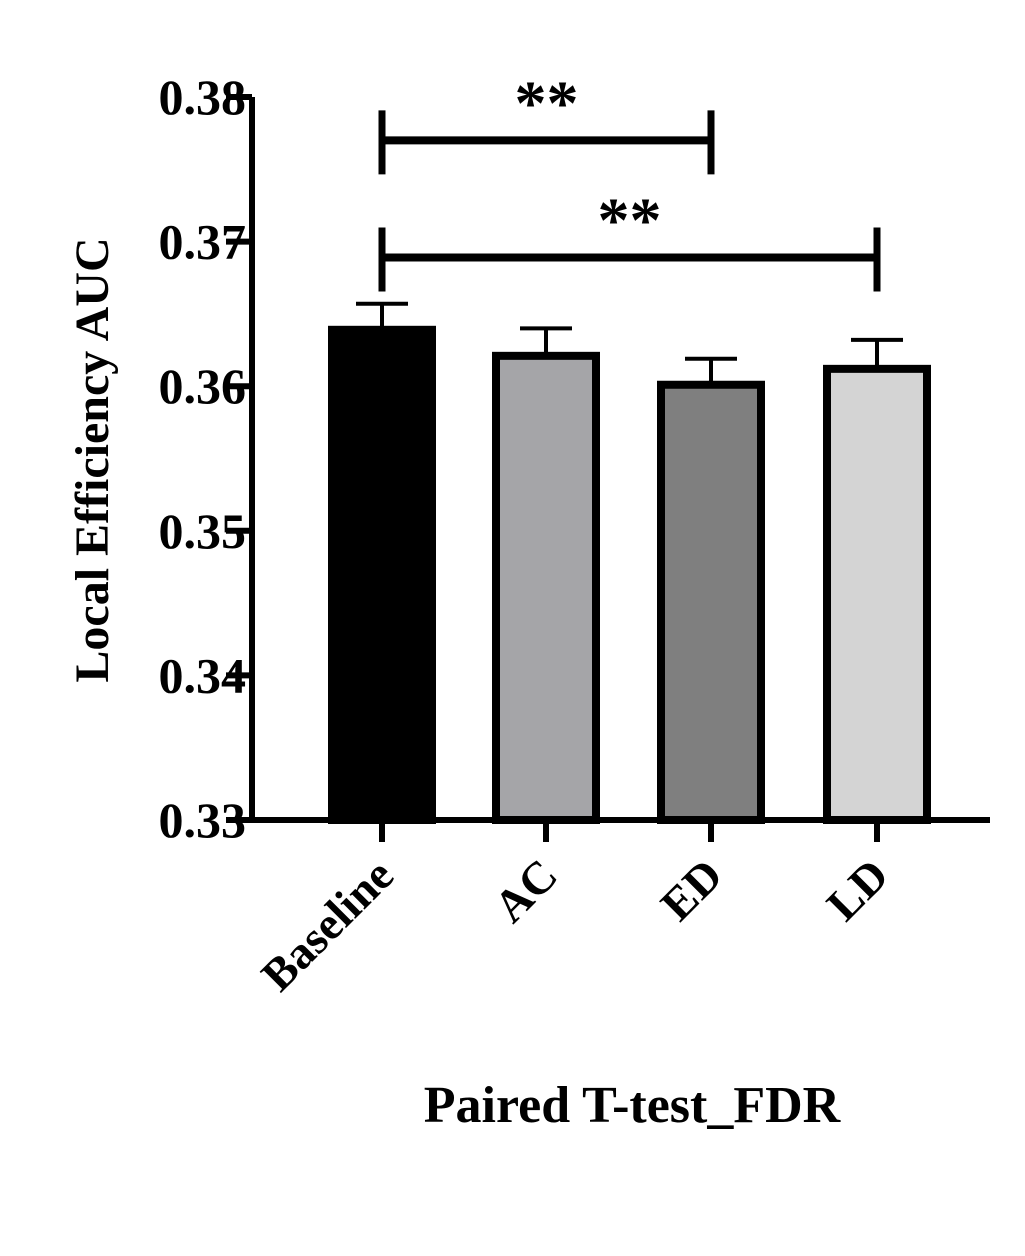 The width and height of the screenshot is (1025, 1256). Describe the element at coordinates (574, 910) in the screenshot. I see `x-ticks-layer: Baseline AC ED LD` at that location.